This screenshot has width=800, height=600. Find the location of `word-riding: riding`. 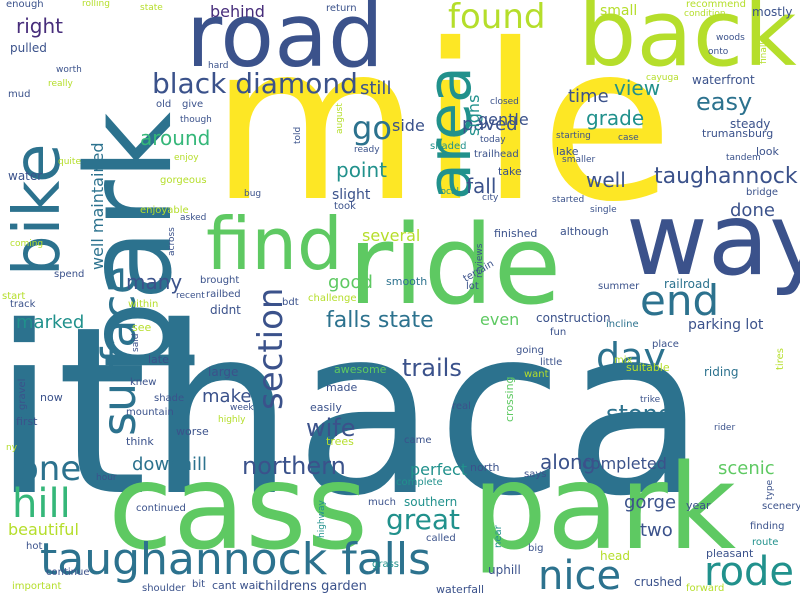

word-riding: riding is located at coordinates (721, 372).